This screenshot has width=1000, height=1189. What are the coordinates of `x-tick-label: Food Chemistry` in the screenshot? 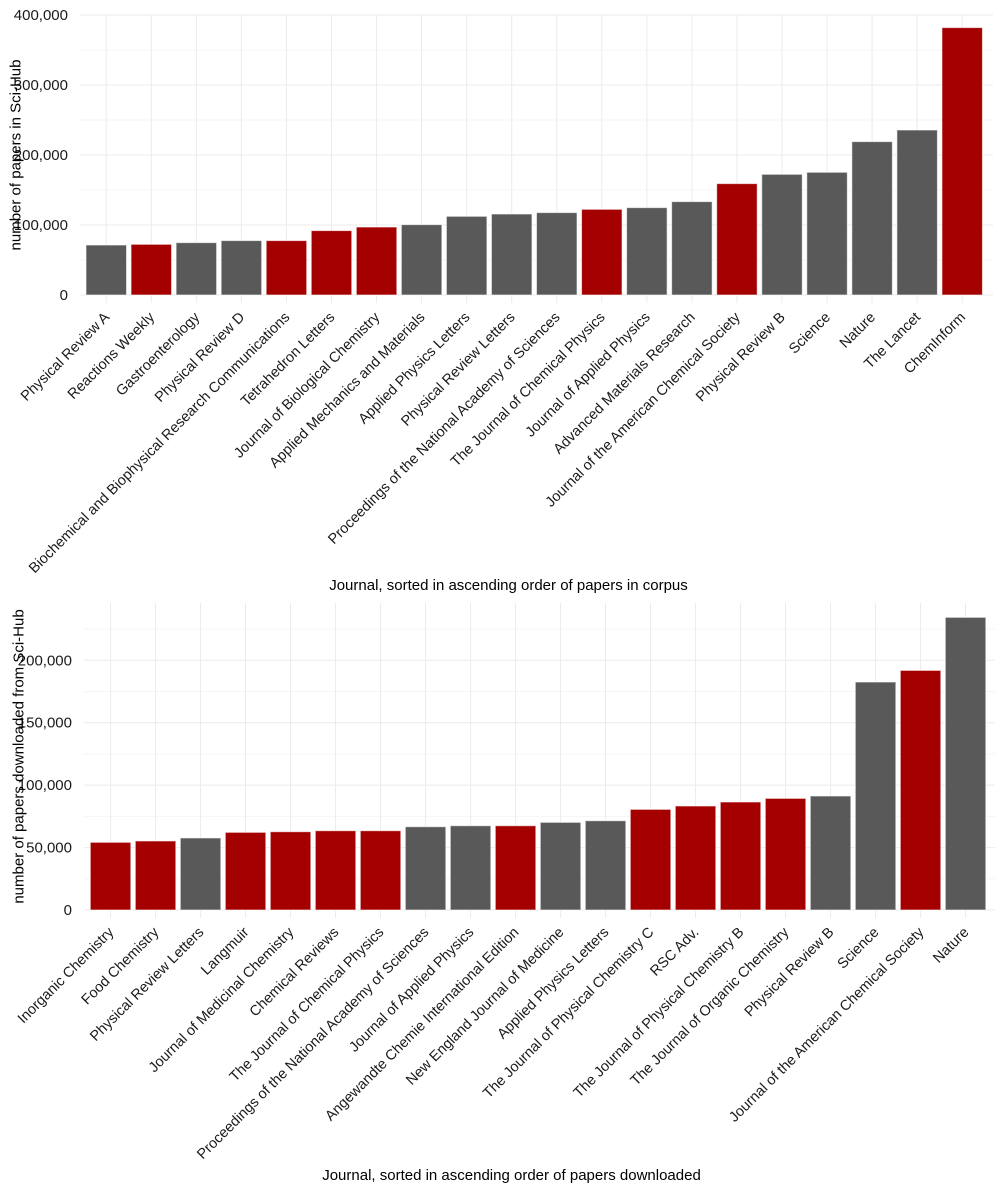 It's located at (121, 966).